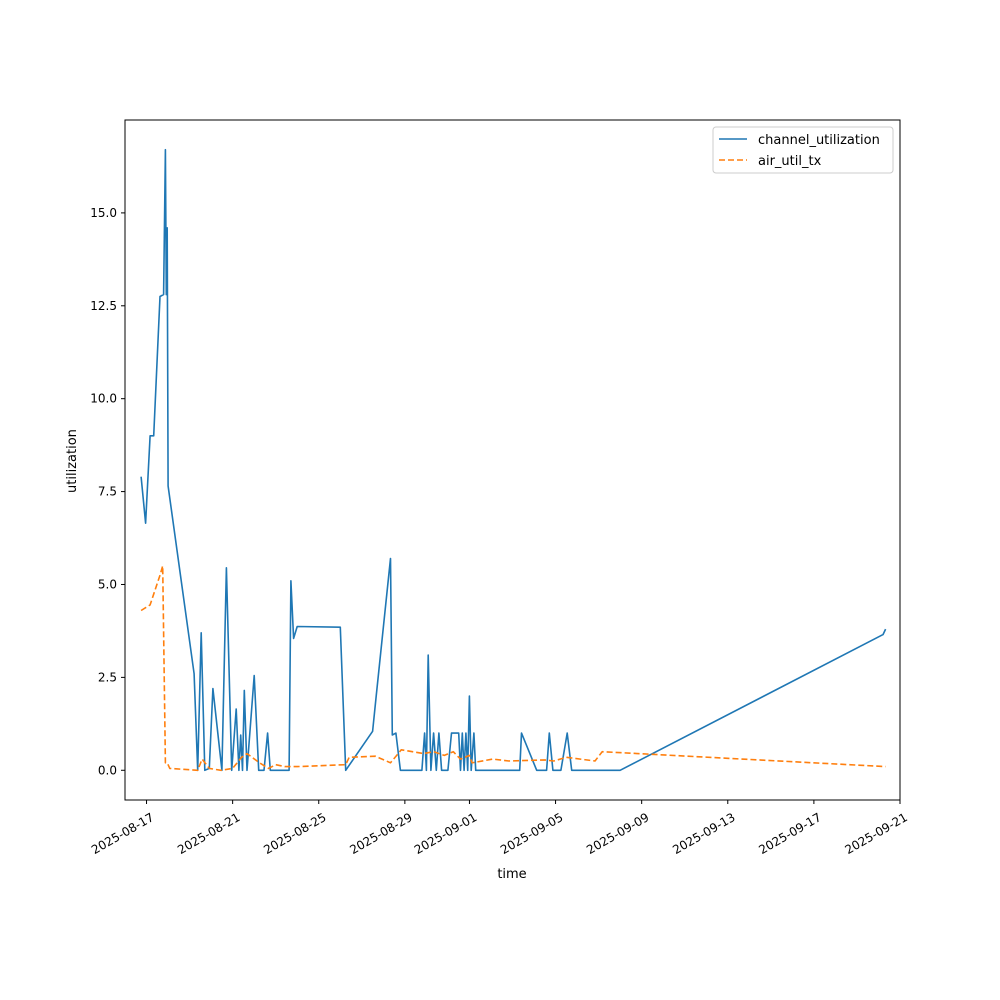 This screenshot has width=1000, height=1000. What do you see at coordinates (72, 461) in the screenshot?
I see `y-axis-label: utilization` at bounding box center [72, 461].